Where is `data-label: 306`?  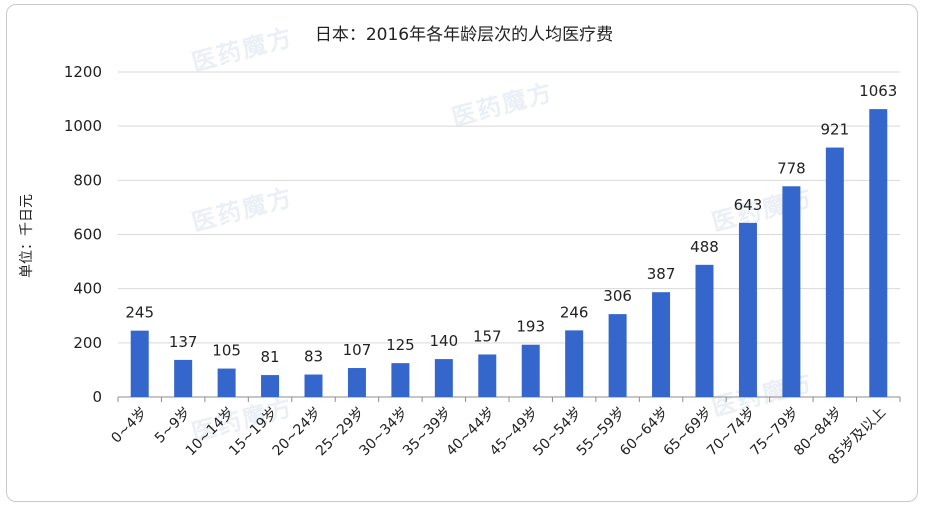
data-label: 306 is located at coordinates (617, 296).